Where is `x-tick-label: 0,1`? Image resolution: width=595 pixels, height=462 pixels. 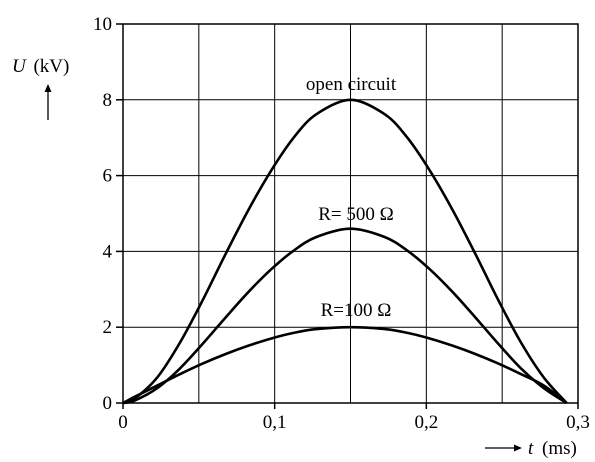
x-tick-label: 0,1 is located at coordinates (275, 422).